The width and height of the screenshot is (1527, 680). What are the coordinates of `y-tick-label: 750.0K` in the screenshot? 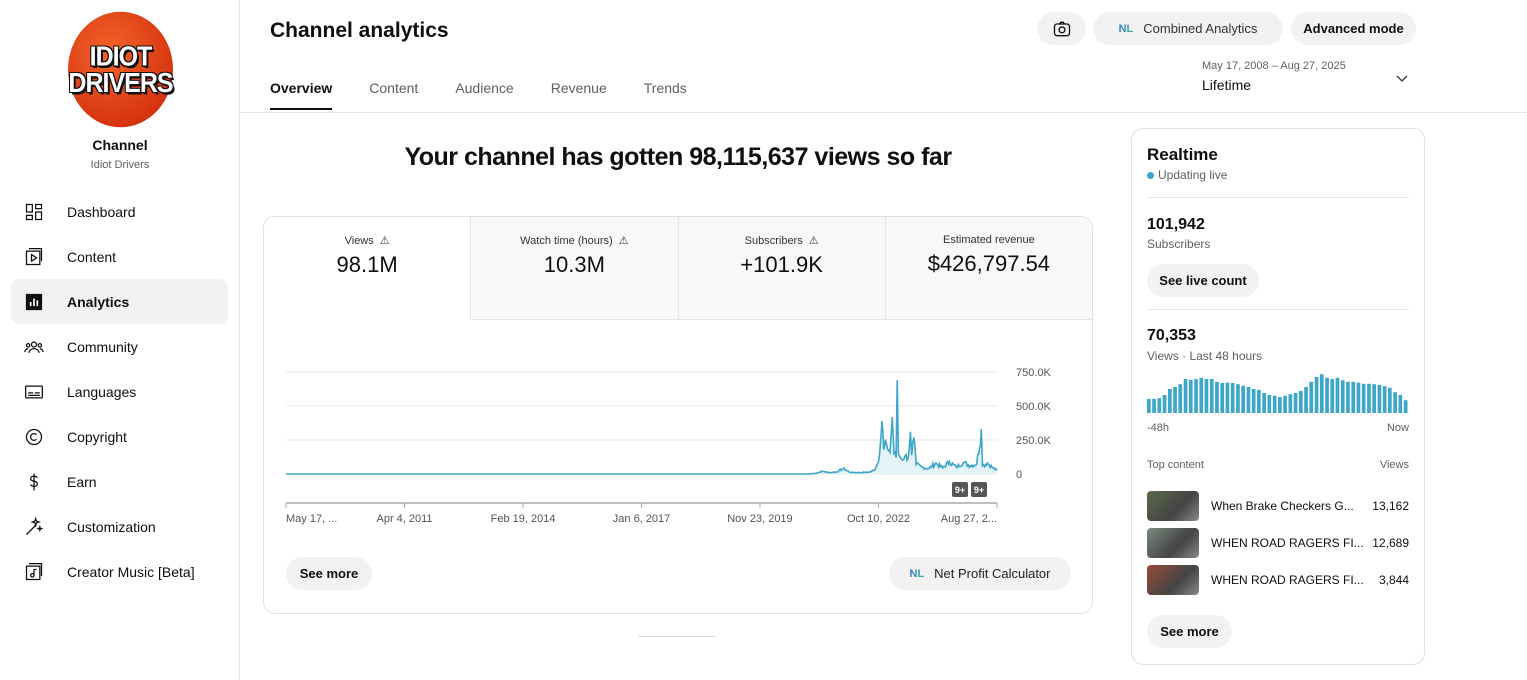 It's located at (1034, 373).